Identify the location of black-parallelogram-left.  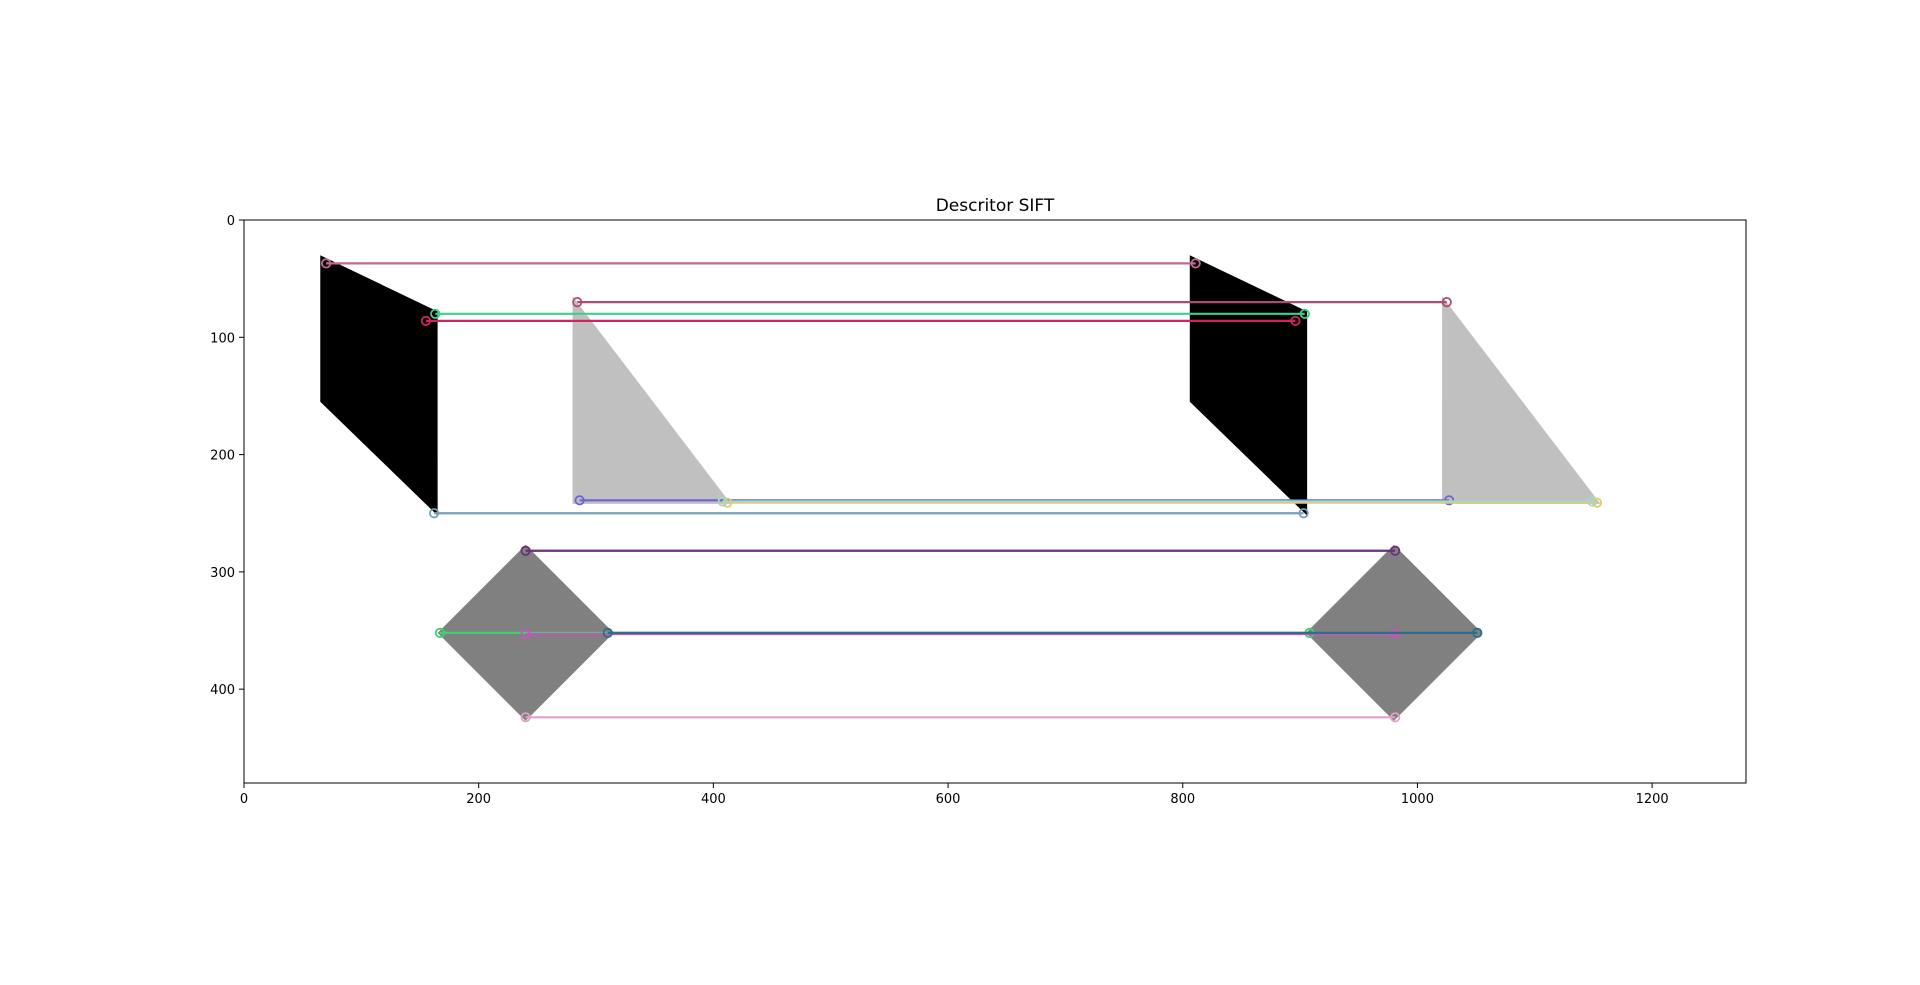
(379, 385).